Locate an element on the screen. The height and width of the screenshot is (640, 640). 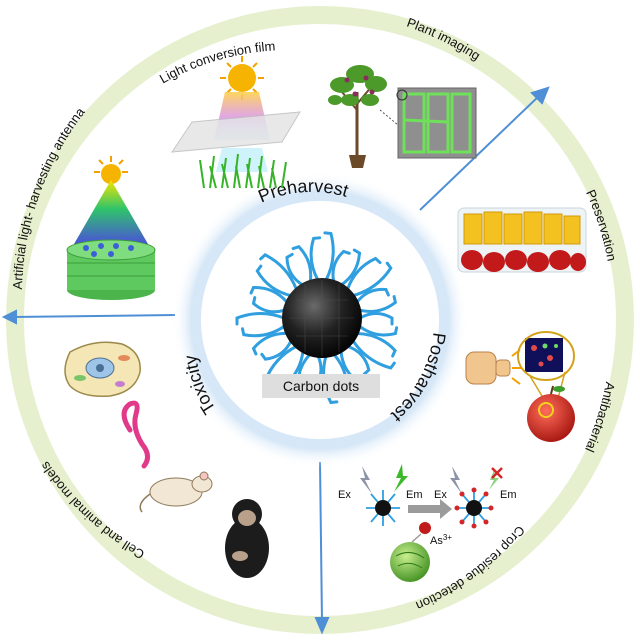
em-right-label: Em is located at coordinates (508, 495).